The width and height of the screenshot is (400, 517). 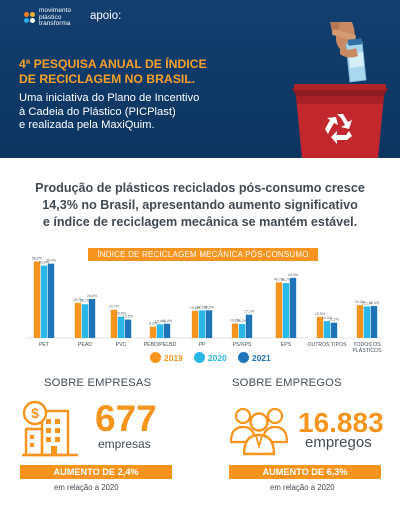 I want to click on legend-label-2020: 2020, so click(x=217, y=357).